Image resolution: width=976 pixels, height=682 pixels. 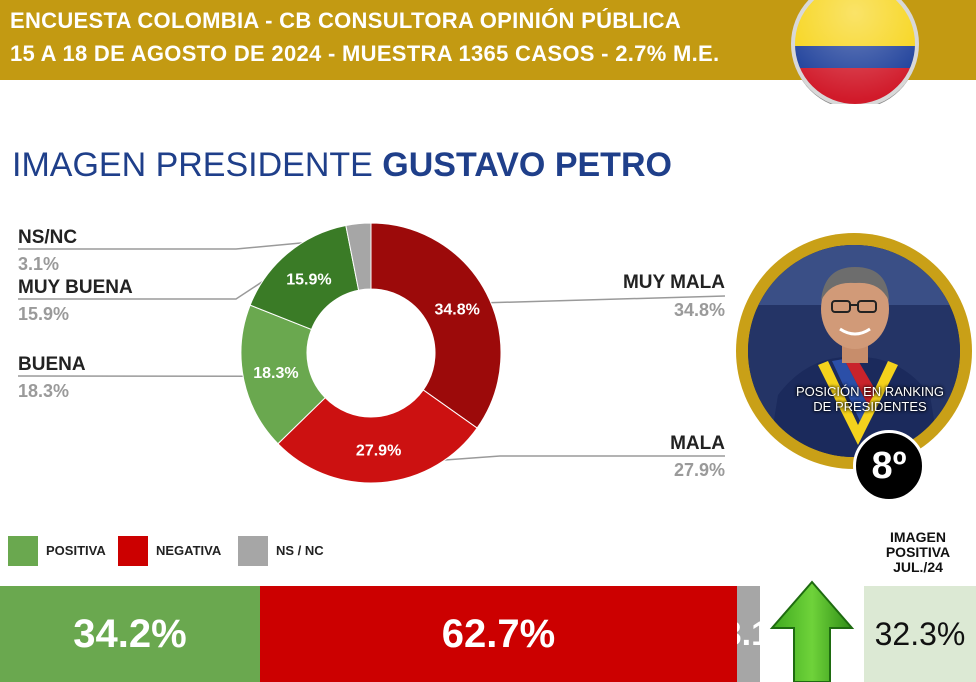 What do you see at coordinates (44, 314) in the screenshot?
I see `value-muy-buena: 15.9%` at bounding box center [44, 314].